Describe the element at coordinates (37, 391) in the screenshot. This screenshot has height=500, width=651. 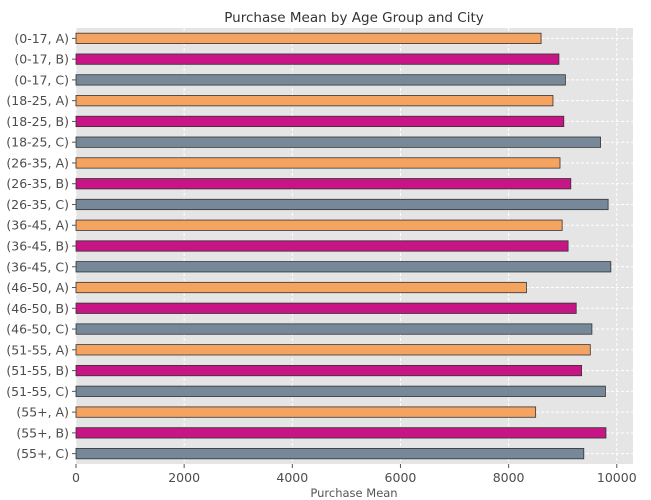
I see `y-tick-label: (51-55, C)` at that location.